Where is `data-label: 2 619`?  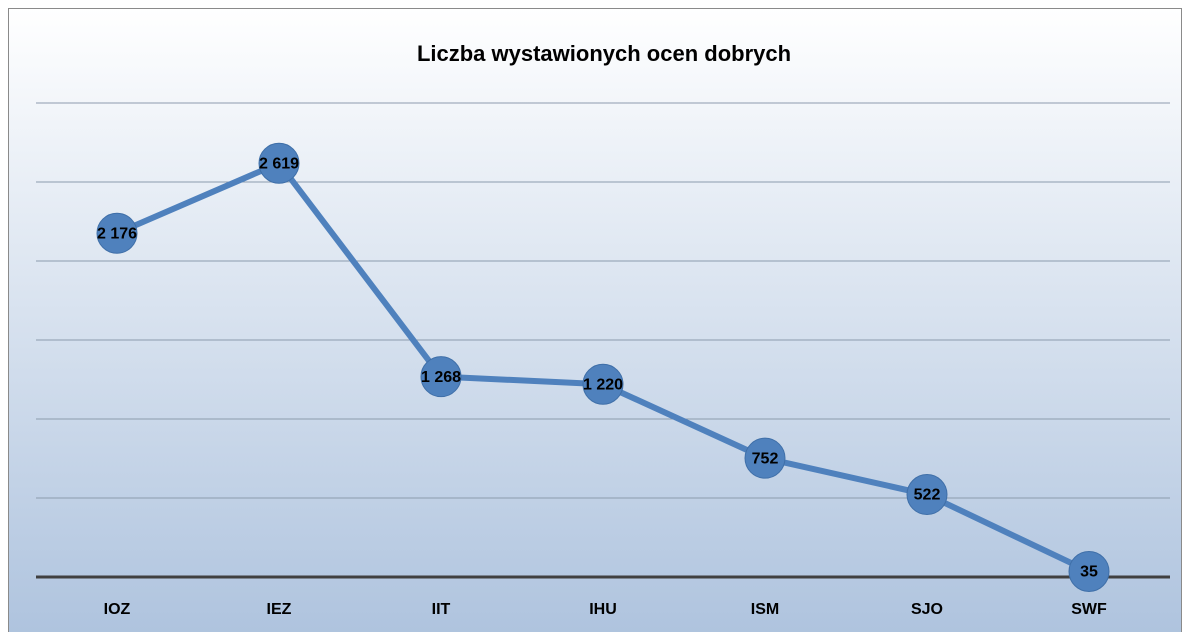
data-label: 2 619 is located at coordinates (279, 163).